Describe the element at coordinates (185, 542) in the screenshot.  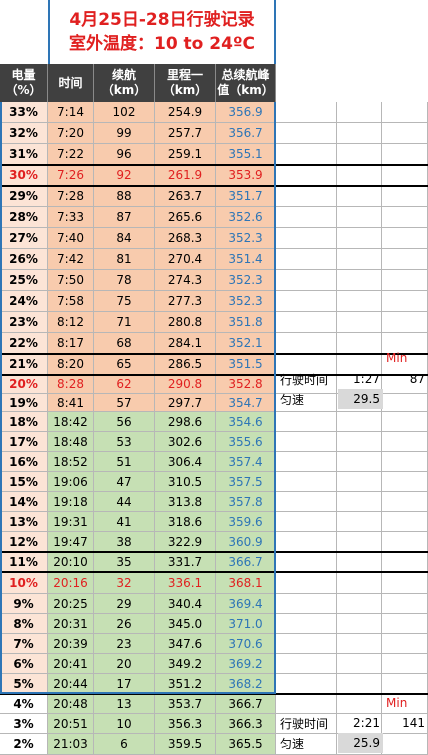
I see `cell-mileage: 322.9` at that location.